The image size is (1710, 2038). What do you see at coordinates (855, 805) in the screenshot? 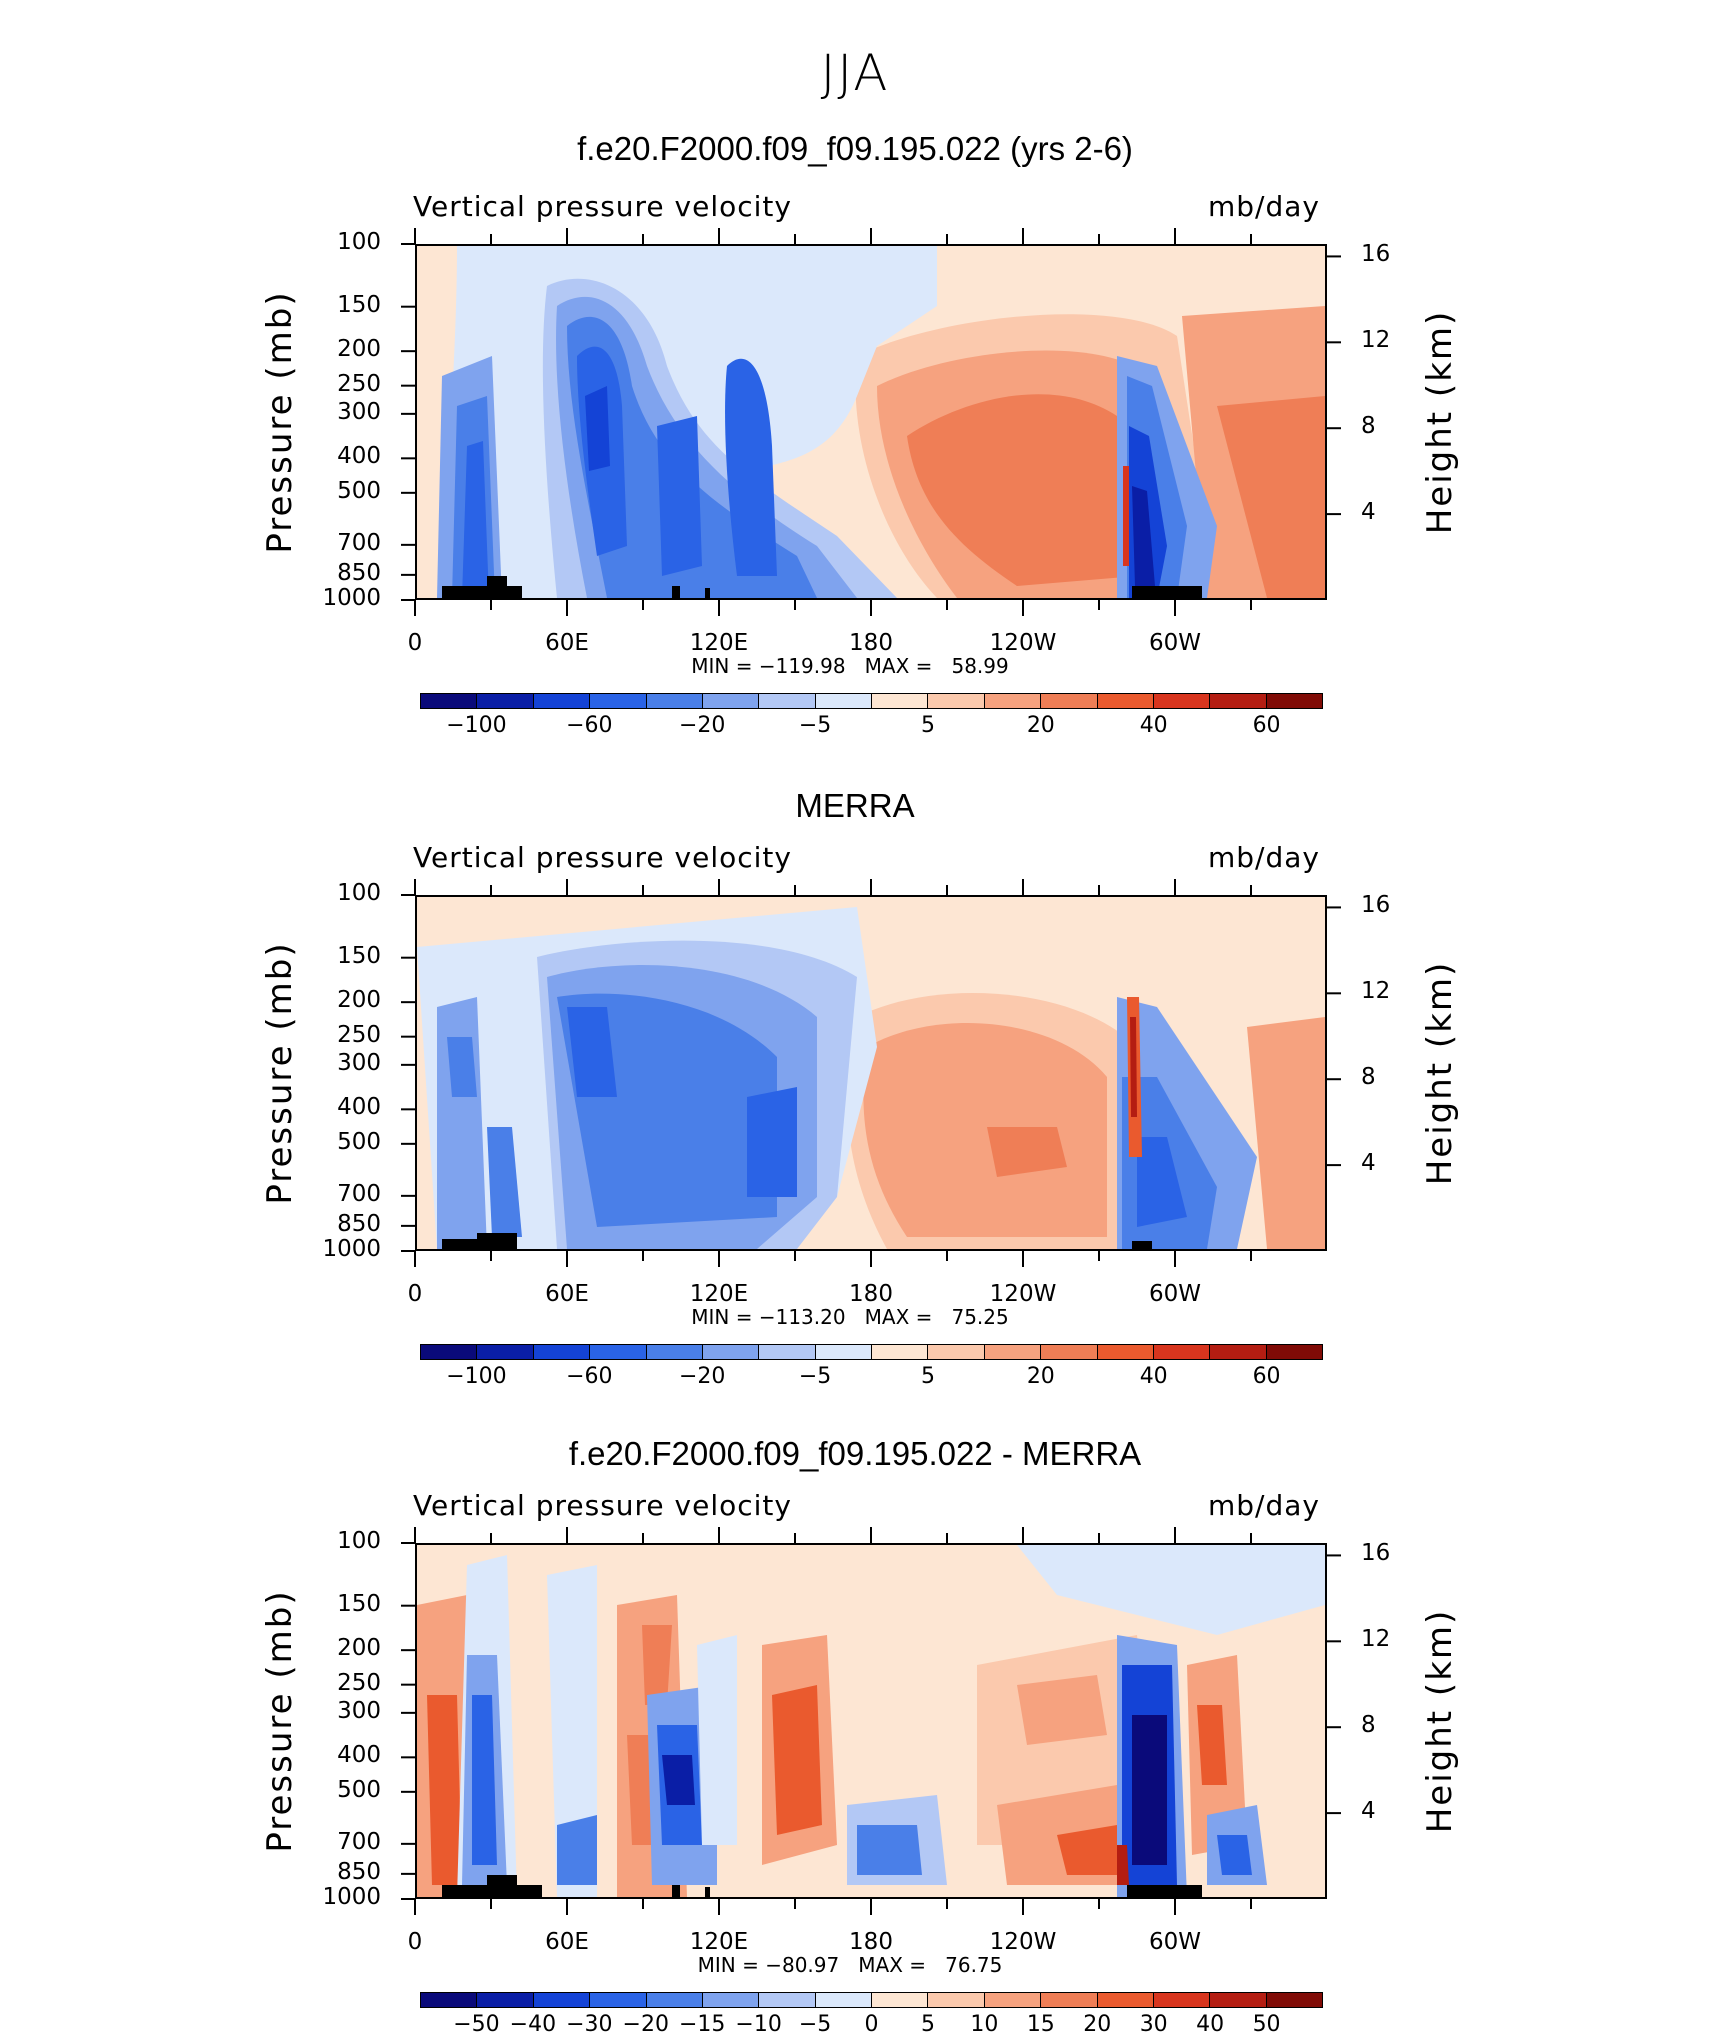
I see `panel-title: MERRA` at bounding box center [855, 805].